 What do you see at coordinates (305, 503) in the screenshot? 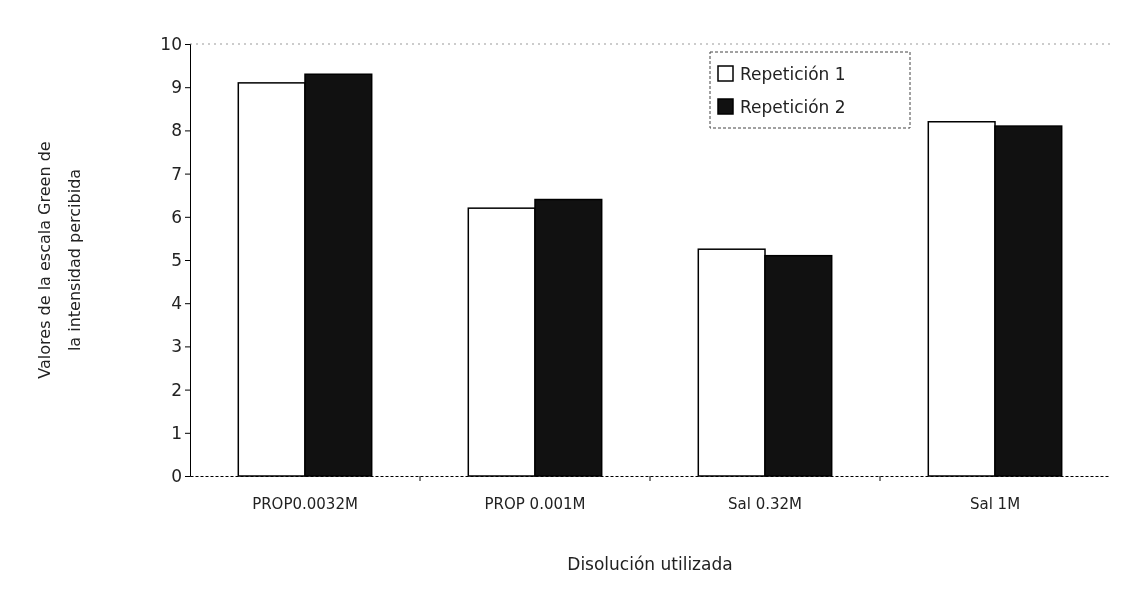
I see `x-tick-label: PROP0.0032M` at bounding box center [305, 503].